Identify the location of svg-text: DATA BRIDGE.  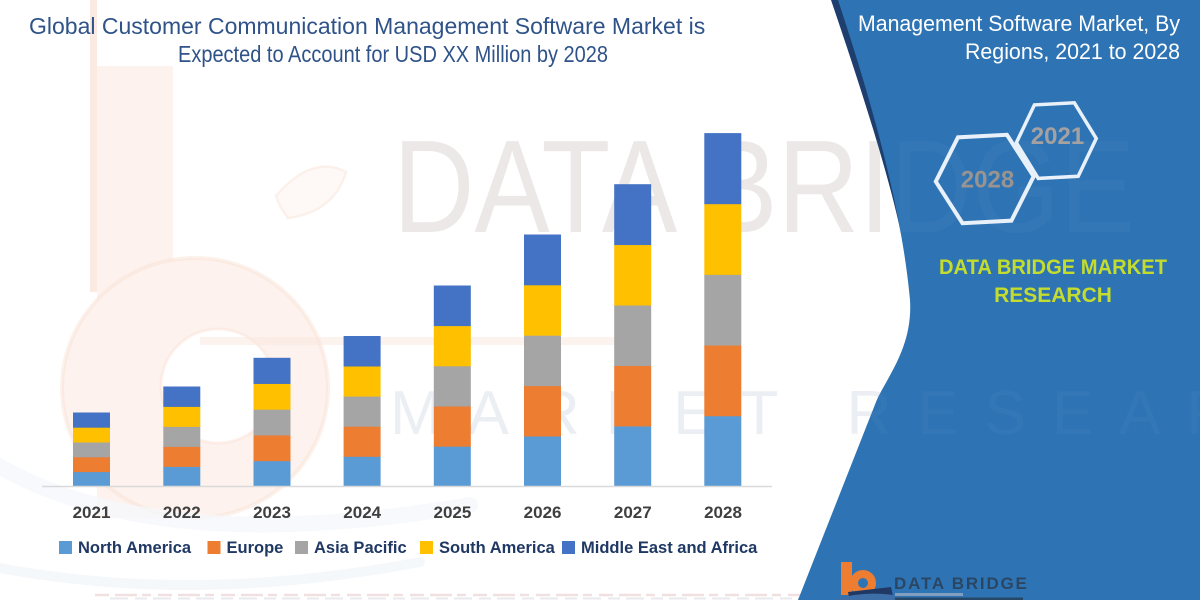
(961, 583).